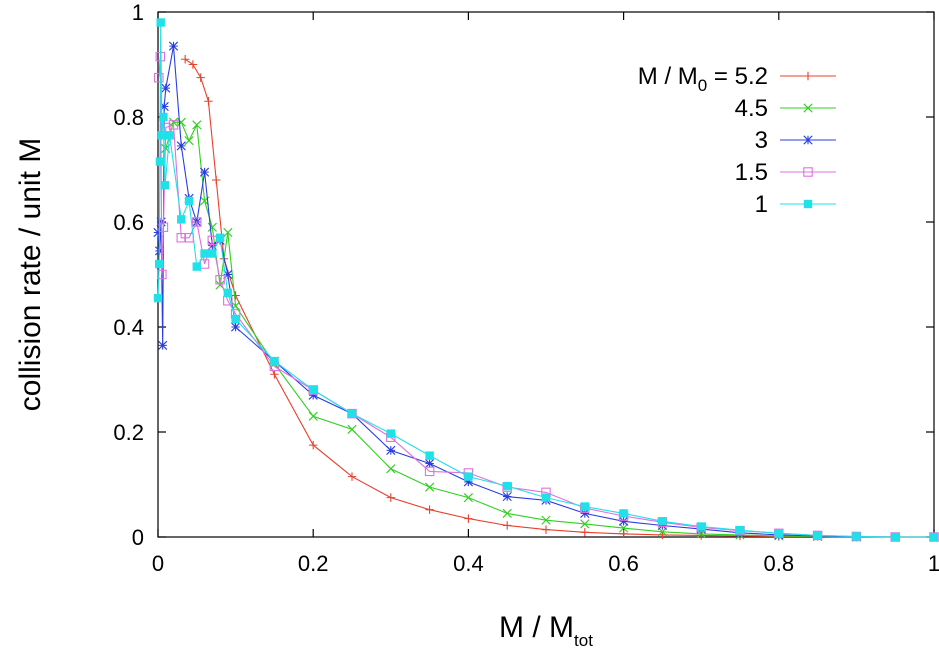  What do you see at coordinates (795, 140) in the screenshot?
I see `legend-item: 3` at bounding box center [795, 140].